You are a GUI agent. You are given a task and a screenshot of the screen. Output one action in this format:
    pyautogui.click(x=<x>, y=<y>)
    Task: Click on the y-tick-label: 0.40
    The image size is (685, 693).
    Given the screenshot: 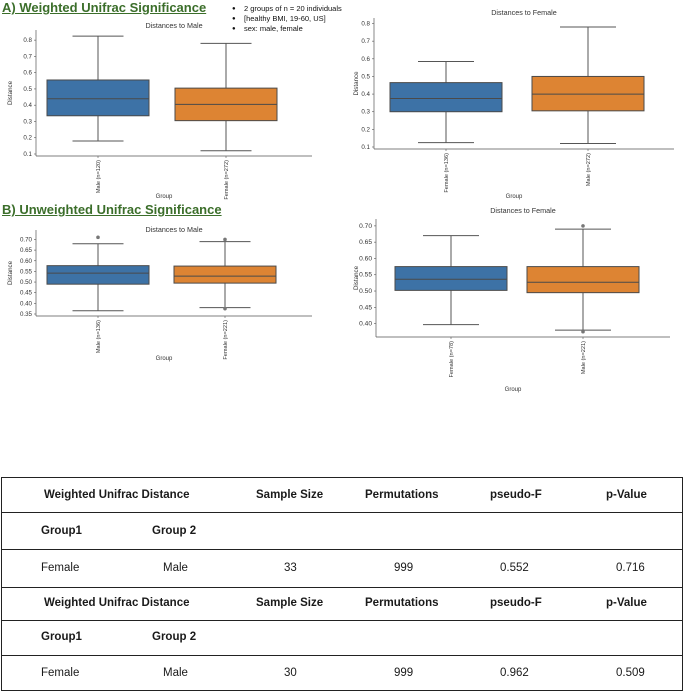 What is the action you would take?
    pyautogui.click(x=365, y=324)
    